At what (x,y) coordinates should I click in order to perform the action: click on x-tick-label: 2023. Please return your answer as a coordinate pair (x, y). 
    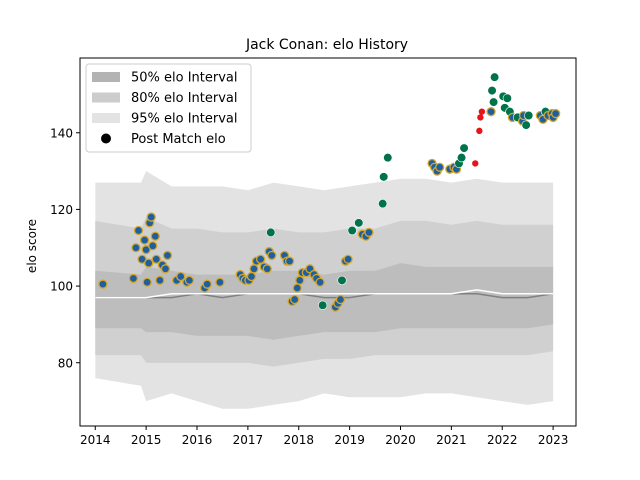
    Looking at the image, I should click on (553, 440).